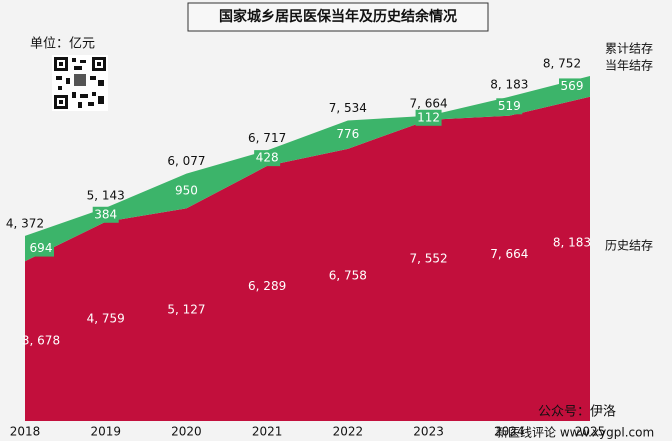 The image size is (672, 441). I want to click on watermark: 新医线评论 www.xygpl.com, so click(575, 432).